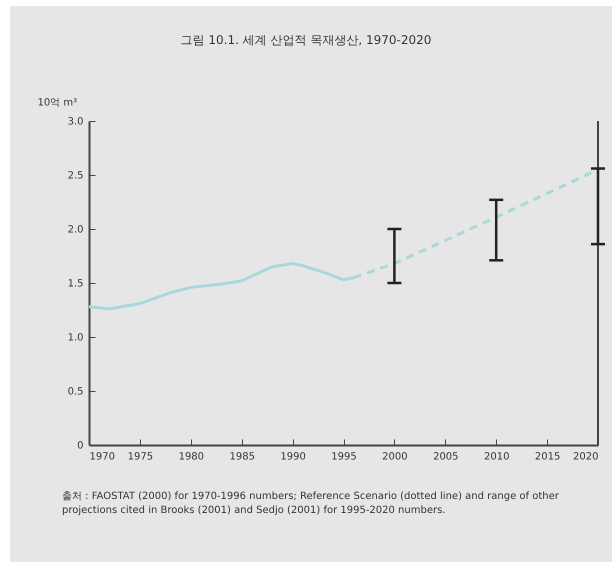  I want to click on y-tick-label: 0.5, so click(76, 392).